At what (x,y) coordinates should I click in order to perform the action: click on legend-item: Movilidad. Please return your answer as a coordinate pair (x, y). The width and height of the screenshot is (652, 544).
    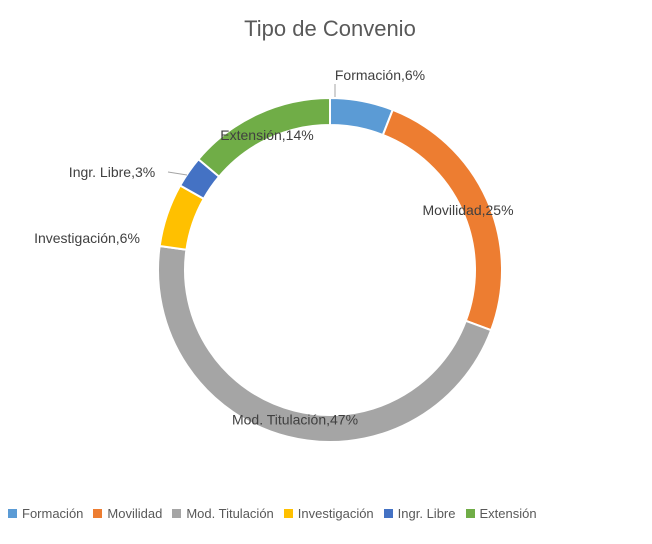
    Looking at the image, I should click on (127, 513).